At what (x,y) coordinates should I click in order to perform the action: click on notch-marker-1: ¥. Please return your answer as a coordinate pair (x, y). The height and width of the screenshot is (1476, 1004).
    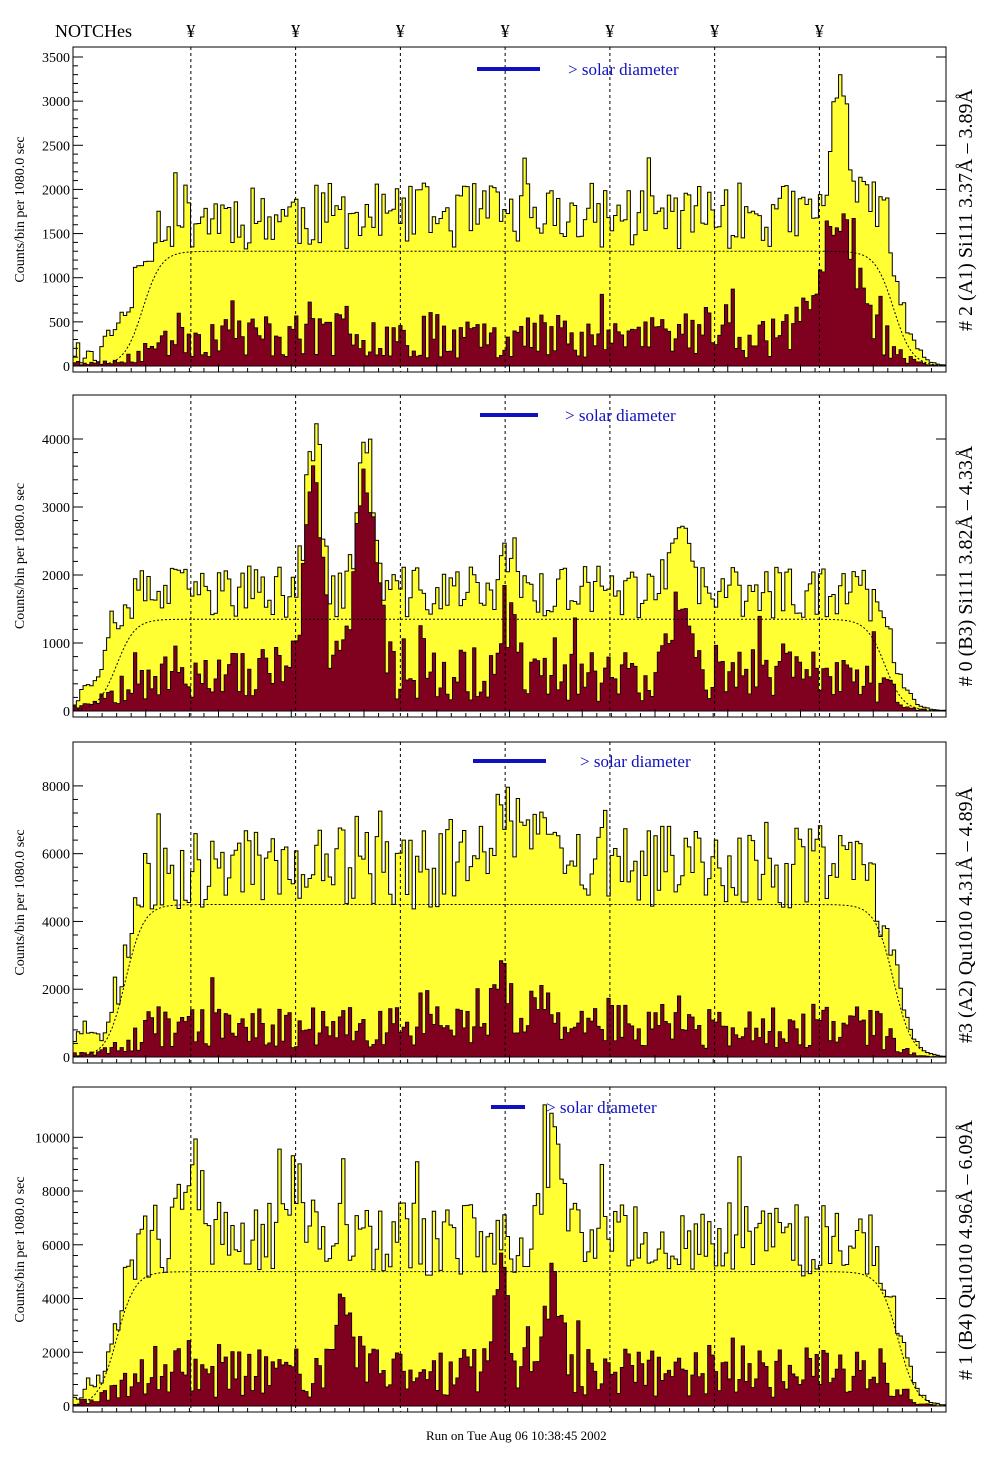
    Looking at the image, I should click on (190, 31).